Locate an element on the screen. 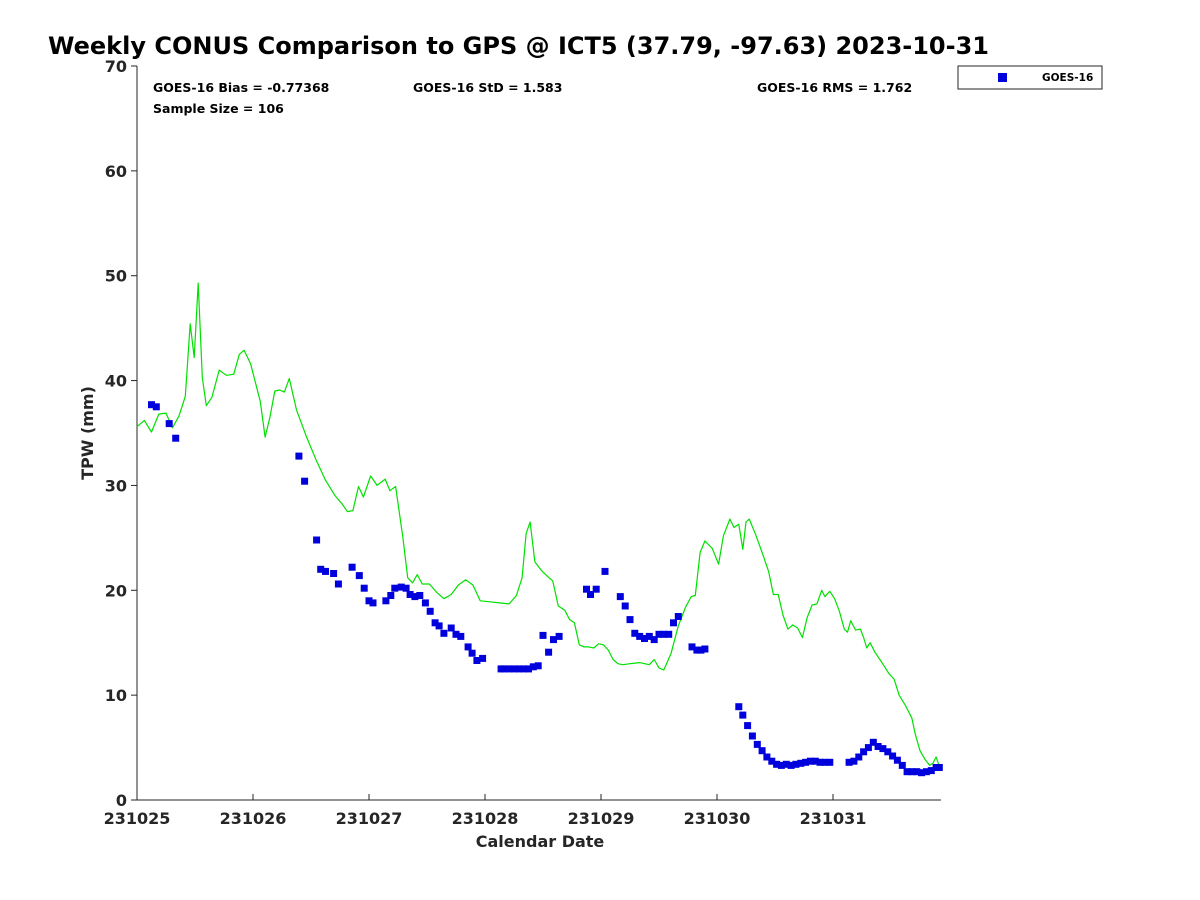 This screenshot has height=900, width=1200. y-axis-ticks: 0 10 20 30 40 50 60 70 is located at coordinates (121, 433).